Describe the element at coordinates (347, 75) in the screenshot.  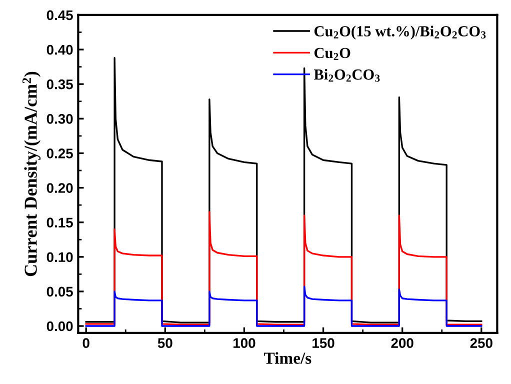
I see `legend-label: Bi$_{2}$O$_{2}$CO$_{3}$` at that location.